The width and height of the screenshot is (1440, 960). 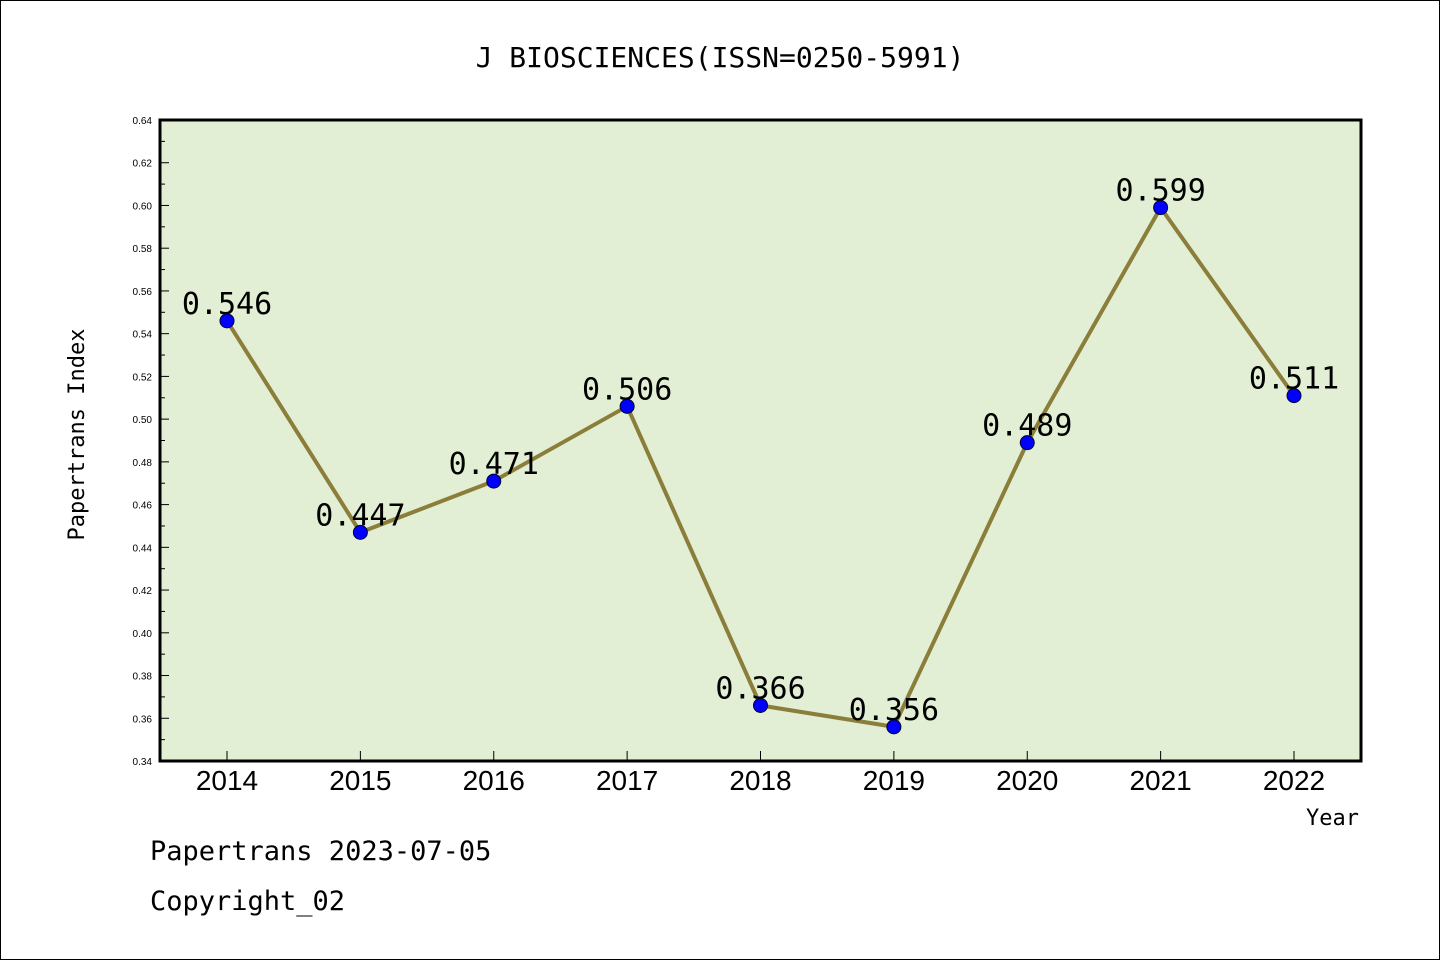 What do you see at coordinates (494, 780) in the screenshot?
I see `x-tick-label: 2016` at bounding box center [494, 780].